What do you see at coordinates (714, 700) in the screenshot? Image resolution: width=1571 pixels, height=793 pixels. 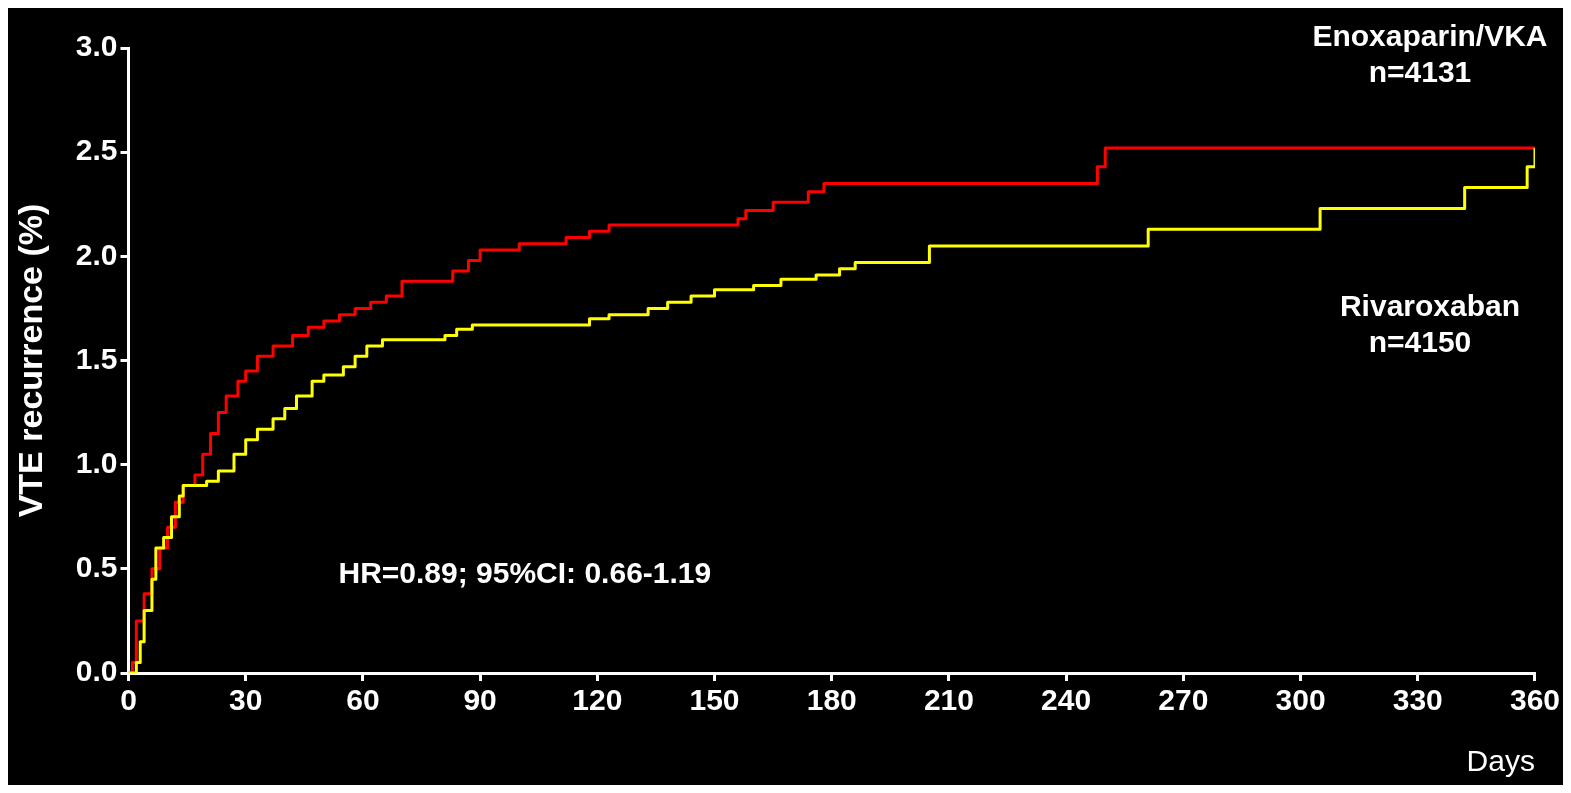 I see `x-tick-label: 150` at bounding box center [714, 700].